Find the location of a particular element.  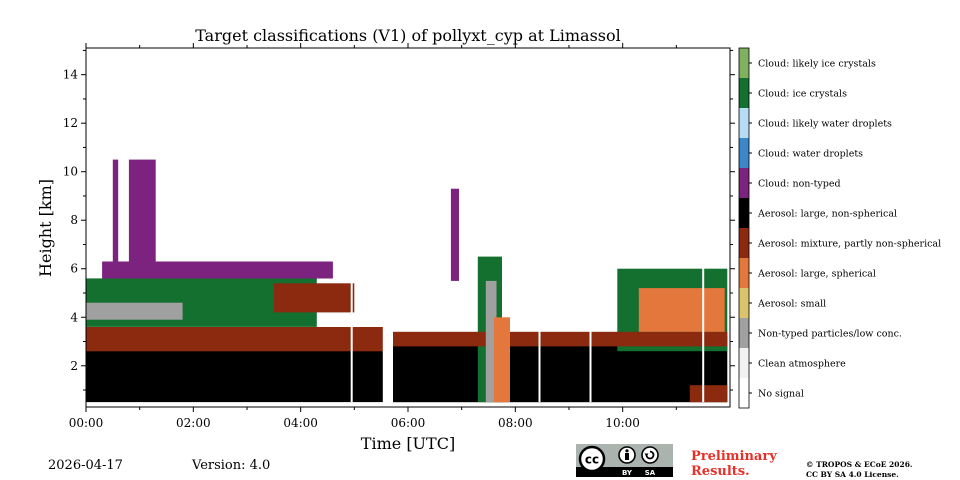

legend-label: Cloud: water droplets is located at coordinates (810, 154).